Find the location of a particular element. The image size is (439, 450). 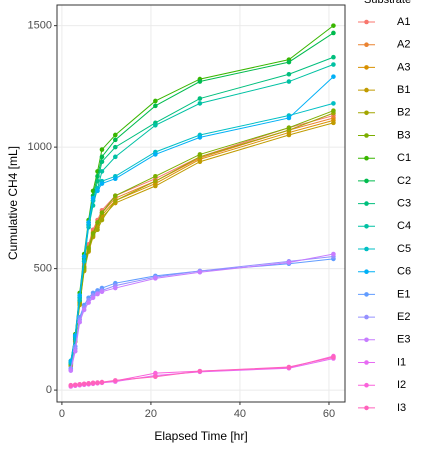

x-tick-label: 20 is located at coordinates (151, 414).